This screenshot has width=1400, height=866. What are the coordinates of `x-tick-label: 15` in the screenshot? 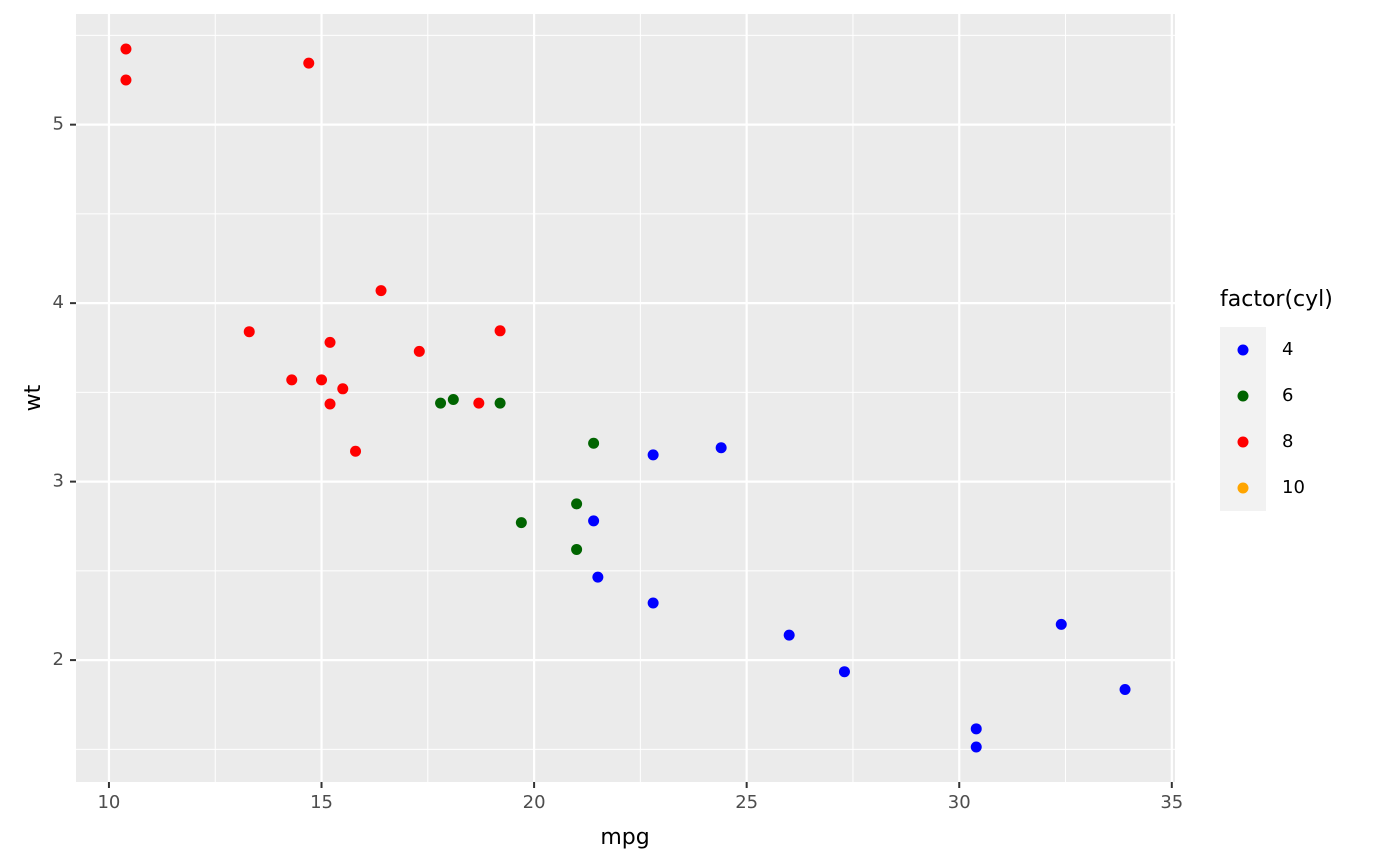 It's located at (321, 802).